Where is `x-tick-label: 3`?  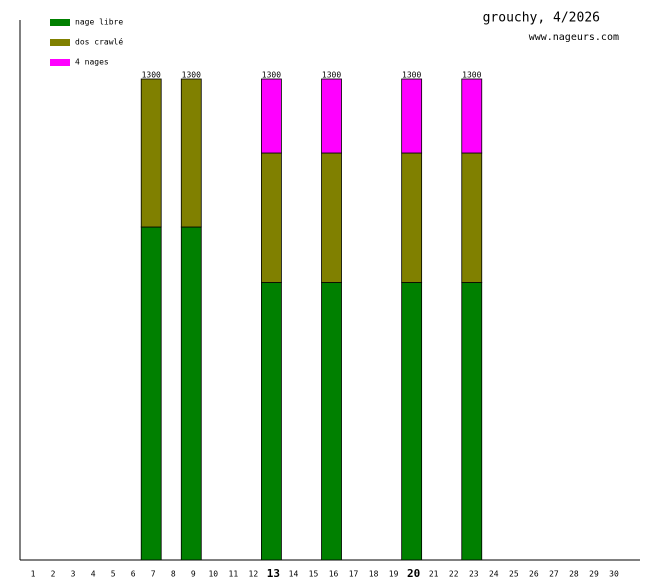
x-tick-label: 3 is located at coordinates (73, 574).